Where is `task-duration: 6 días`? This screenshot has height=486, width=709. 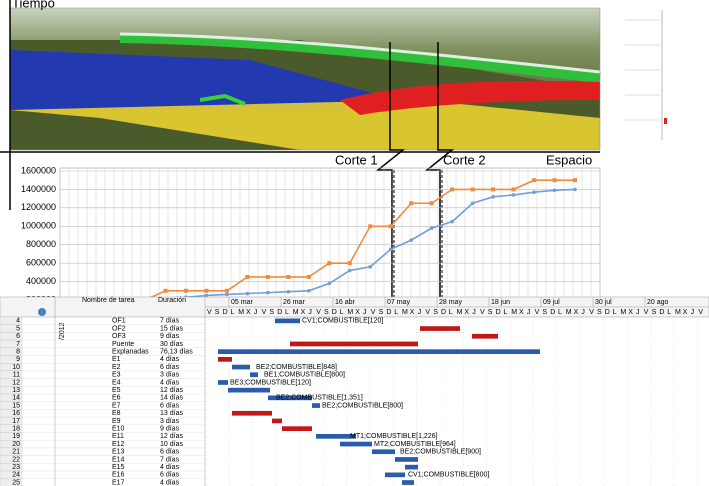 task-duration: 6 días is located at coordinates (170, 452).